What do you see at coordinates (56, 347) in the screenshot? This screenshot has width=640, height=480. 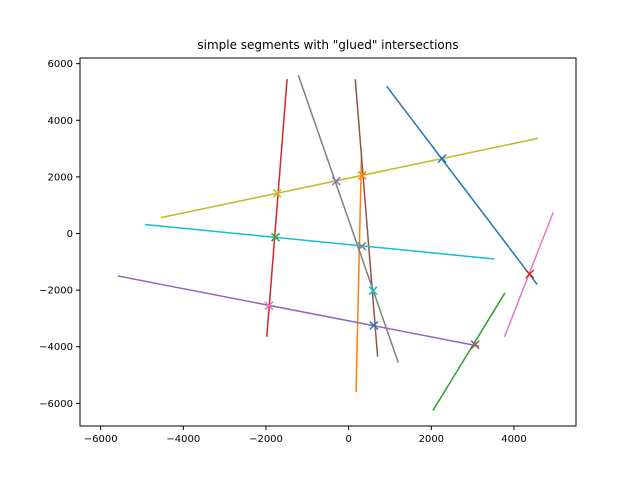 I see `y-tick-label: −4000` at bounding box center [56, 347].